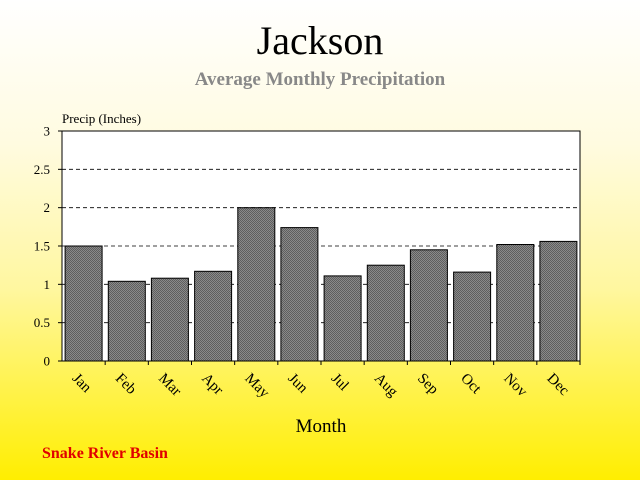 This screenshot has height=480, width=640. I want to click on y-tick-label: 1, so click(47, 284).